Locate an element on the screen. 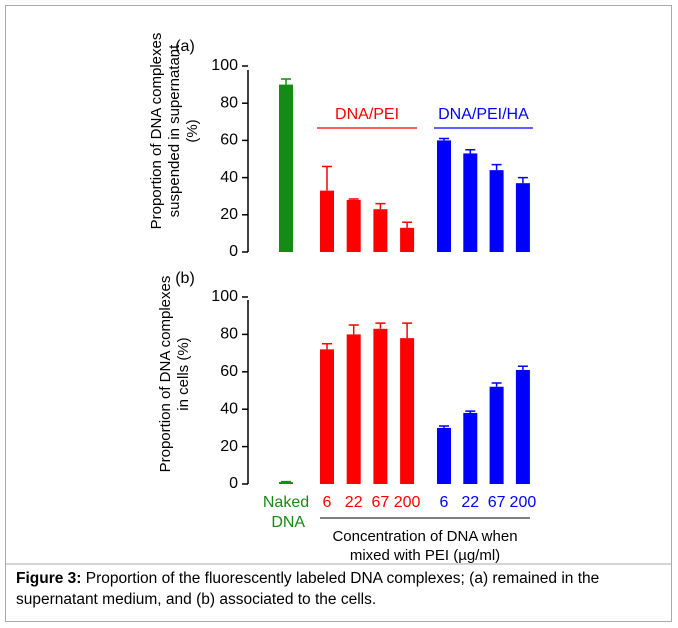 The image size is (678, 628). group-label: DNA/PEI/HA is located at coordinates (483, 114).